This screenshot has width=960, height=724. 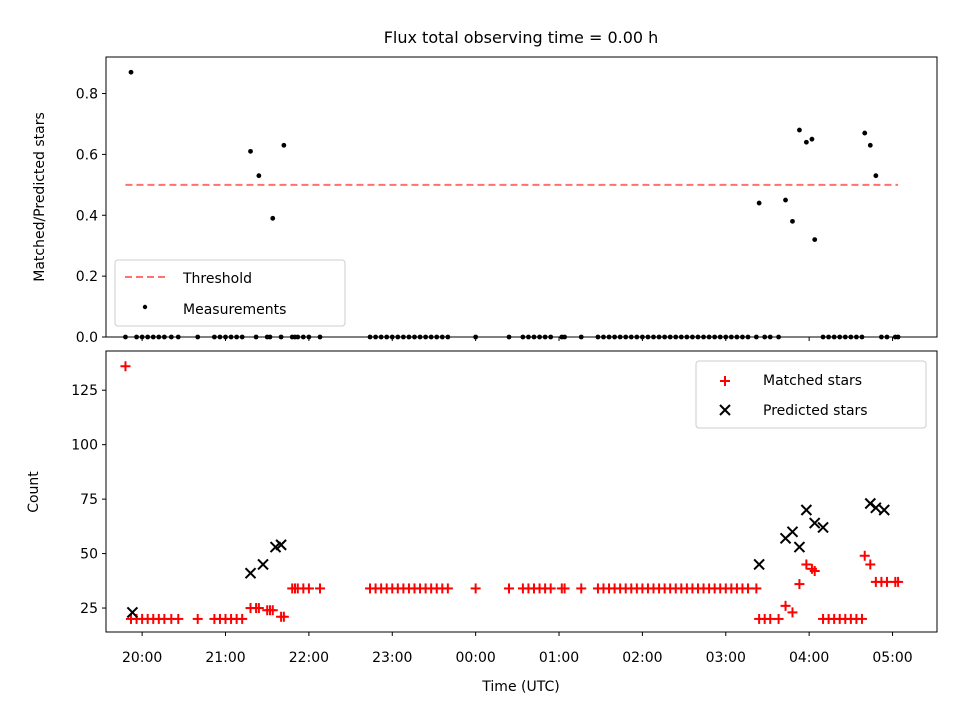 I want to click on top-y-tick-label: 0.8, so click(x=87, y=95).